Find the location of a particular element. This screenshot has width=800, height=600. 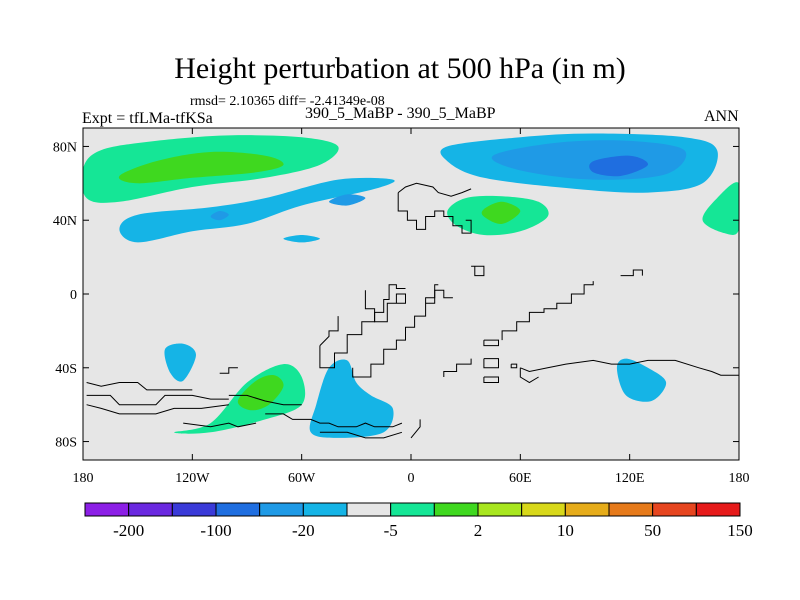

anomaly-sh-west-negative is located at coordinates (180, 362).